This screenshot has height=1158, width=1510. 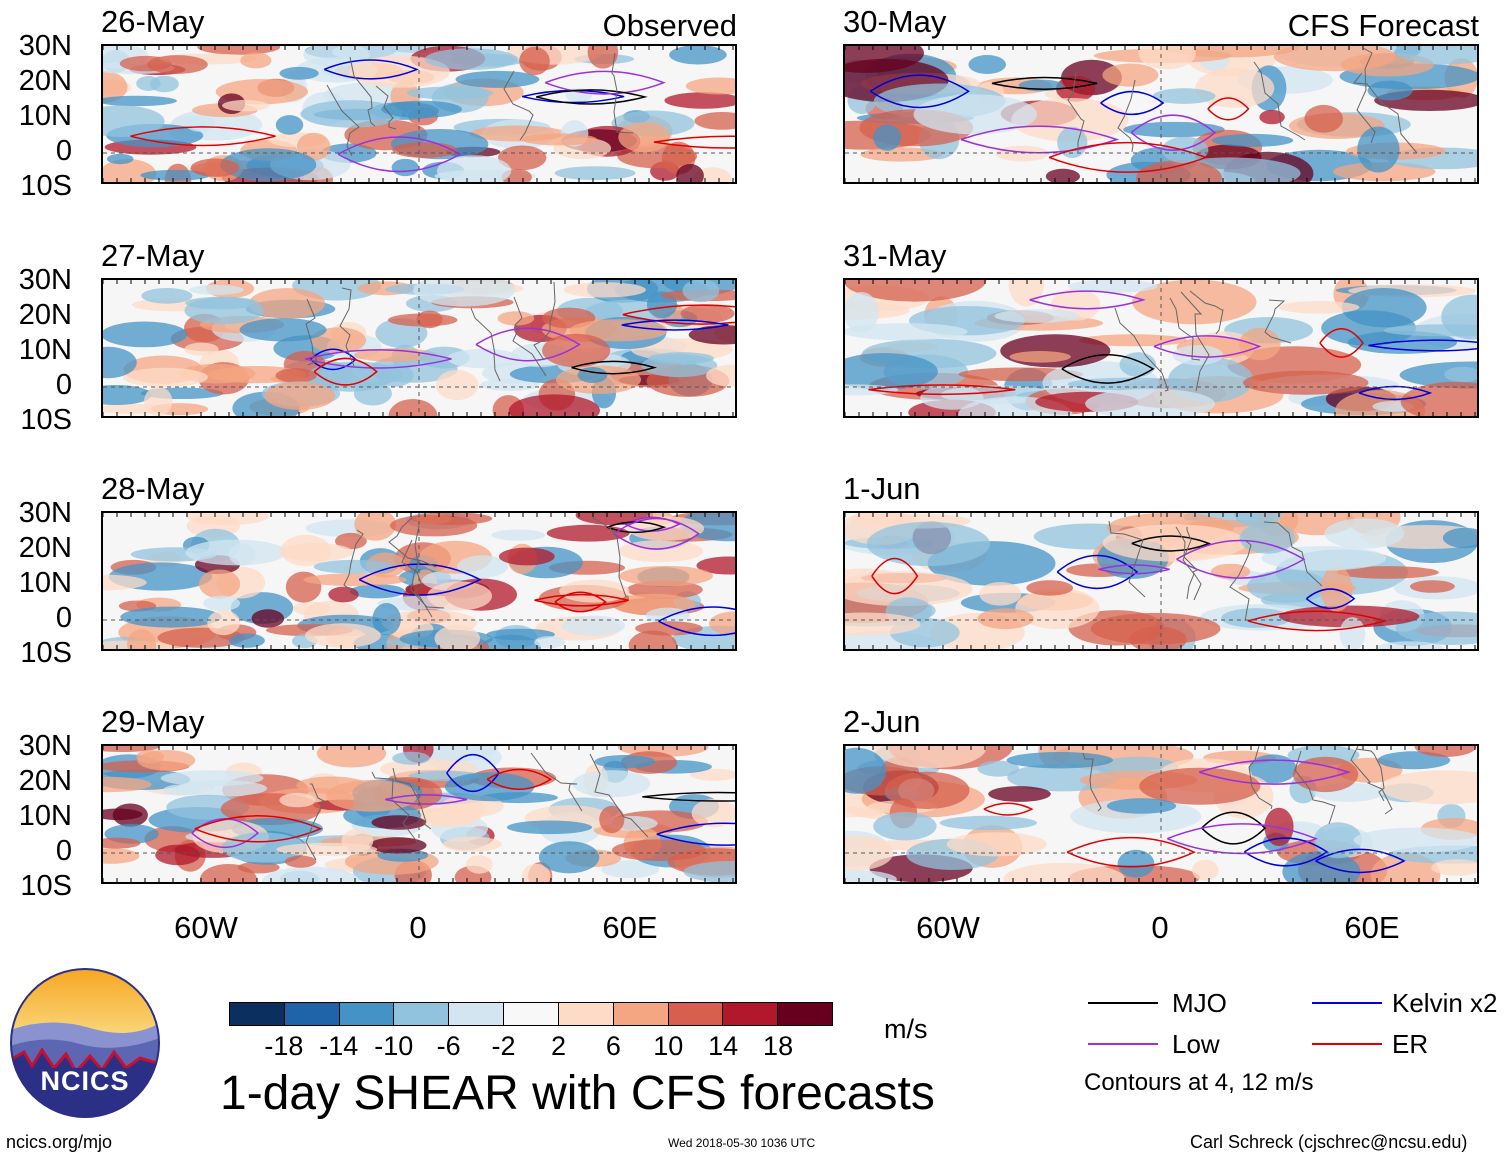 I want to click on panel-date-label: 31-May, so click(x=895, y=255).